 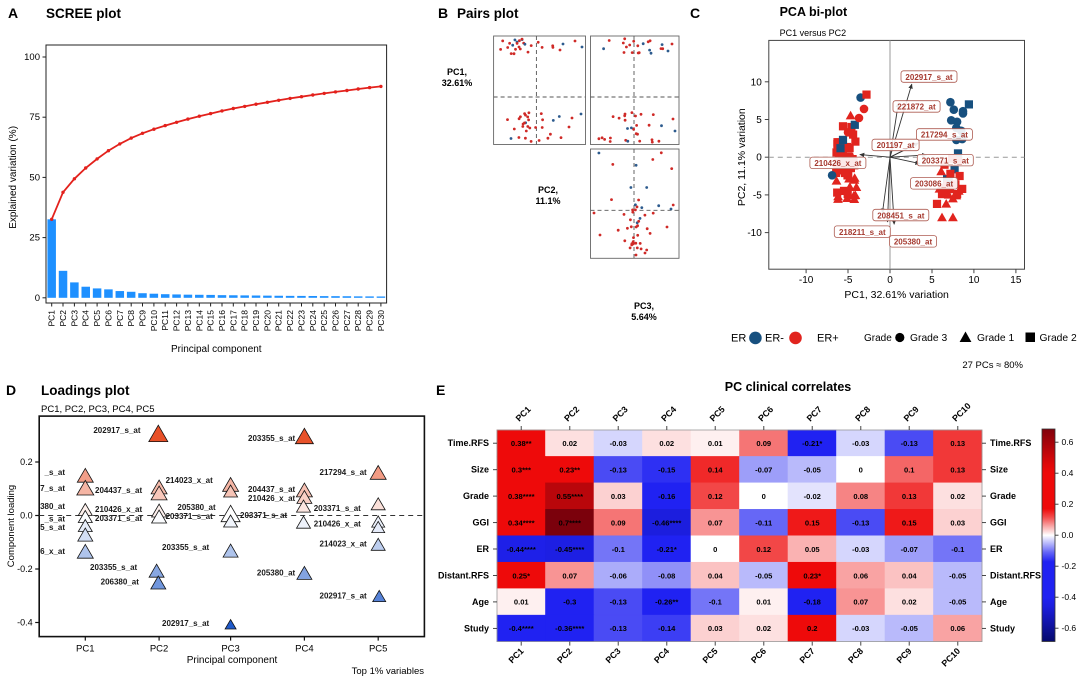 I want to click on svg-text: 208451_s_at, so click(x=900, y=215).